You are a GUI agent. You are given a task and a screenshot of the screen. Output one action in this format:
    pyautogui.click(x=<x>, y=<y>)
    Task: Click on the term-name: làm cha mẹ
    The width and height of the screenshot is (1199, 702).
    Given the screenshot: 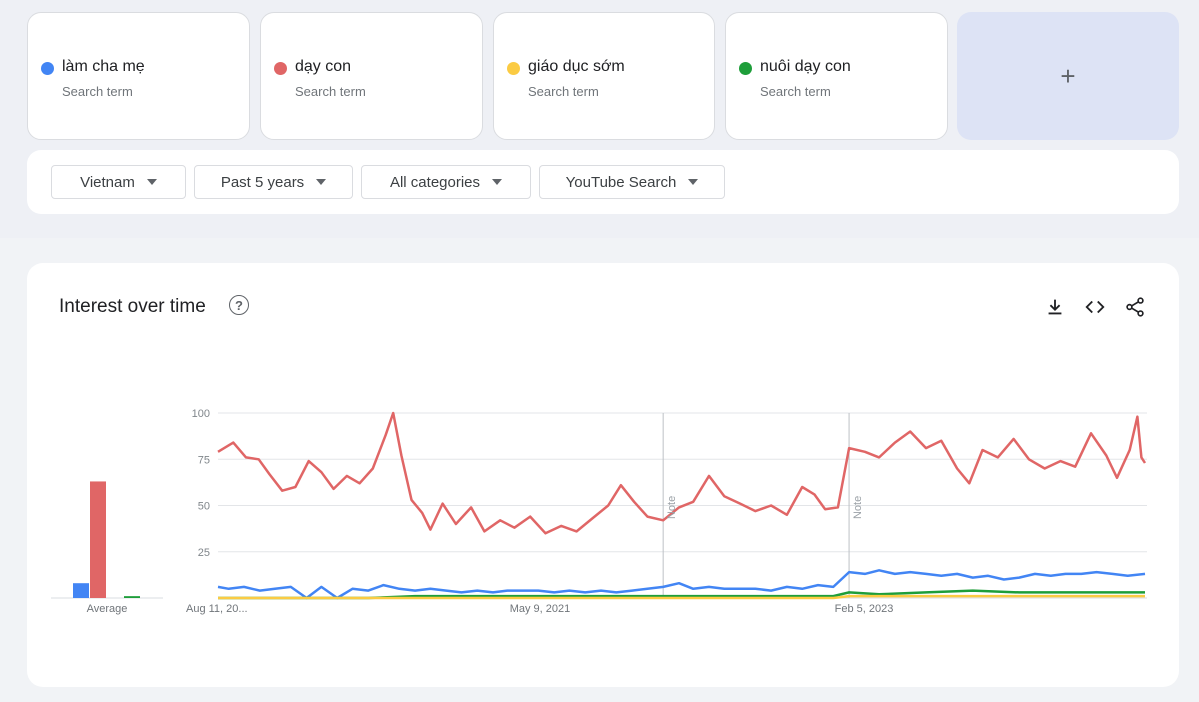 What is the action you would take?
    pyautogui.click(x=103, y=66)
    